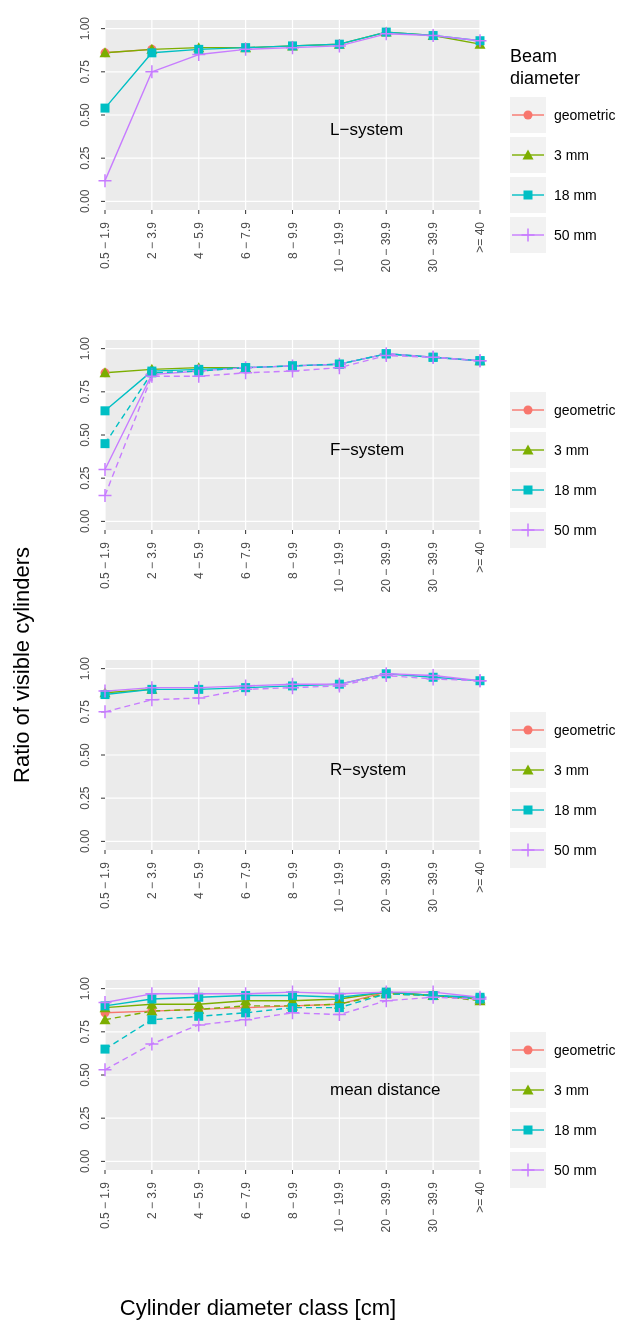 The height and width of the screenshot is (1323, 639). I want to click on annotation: mean distance, so click(385, 1090).